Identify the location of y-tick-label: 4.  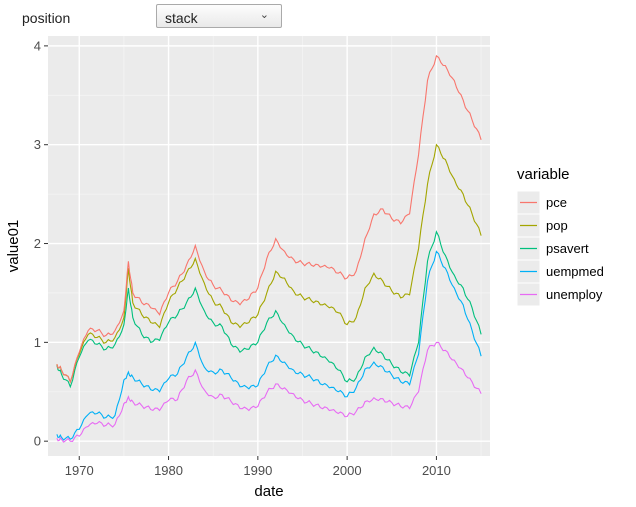
(37, 45).